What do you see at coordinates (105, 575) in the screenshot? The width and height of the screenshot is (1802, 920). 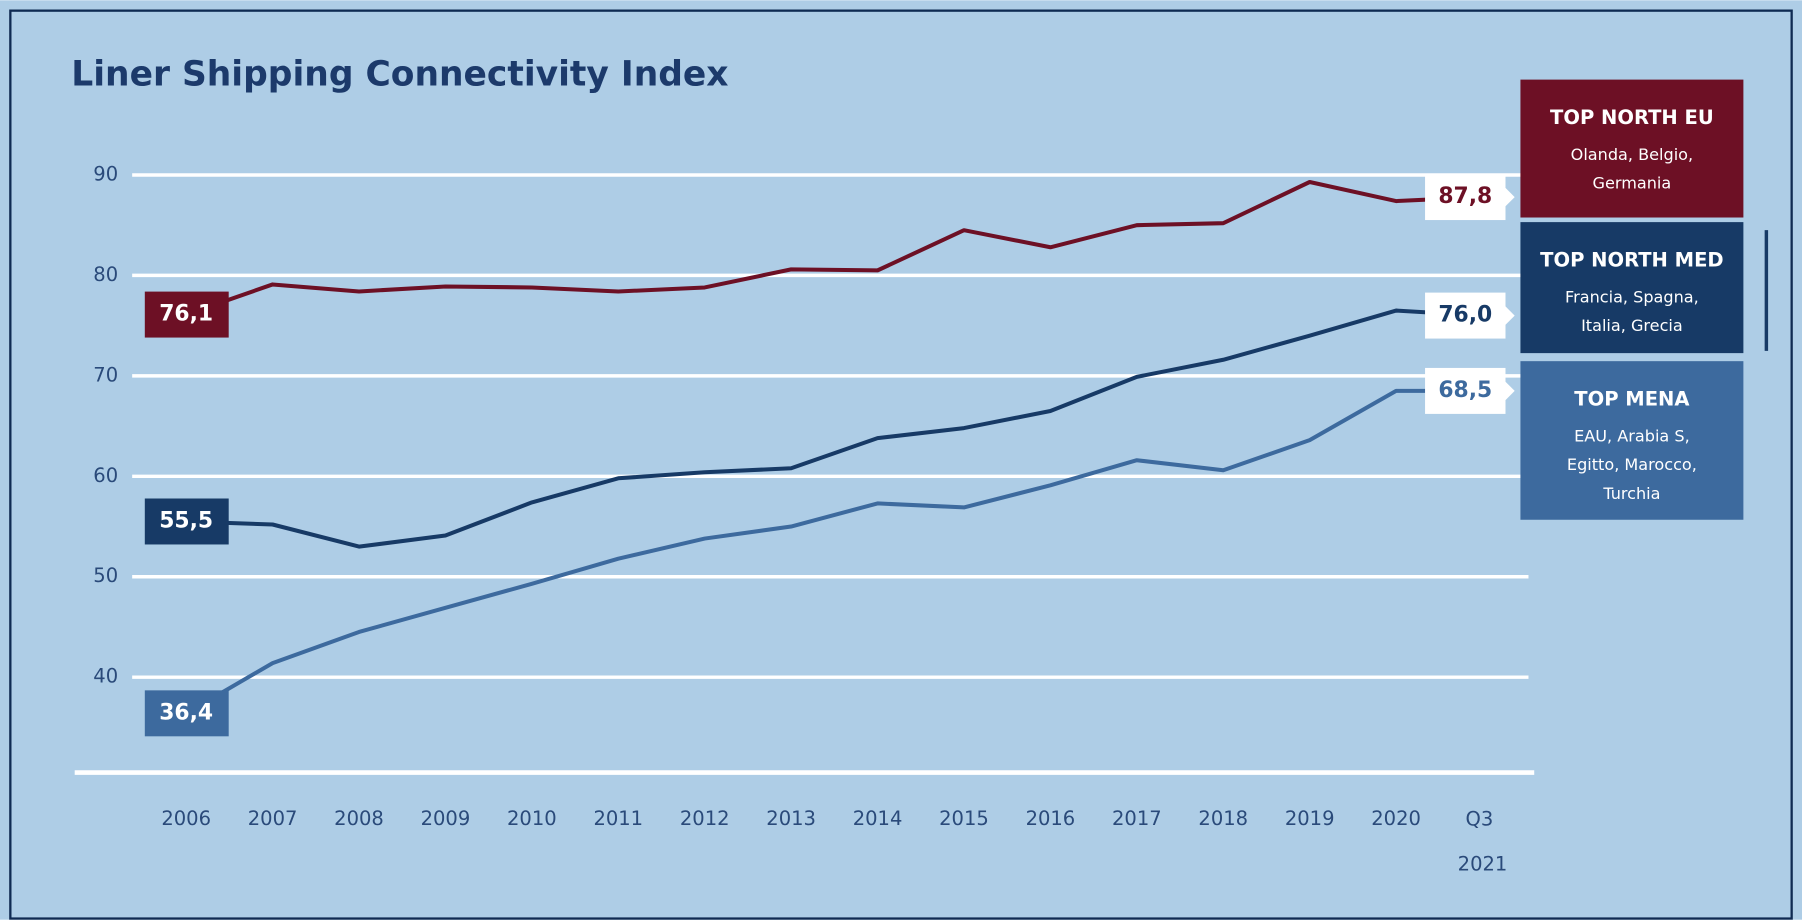 I see `y-tick-label: 50` at bounding box center [105, 575].